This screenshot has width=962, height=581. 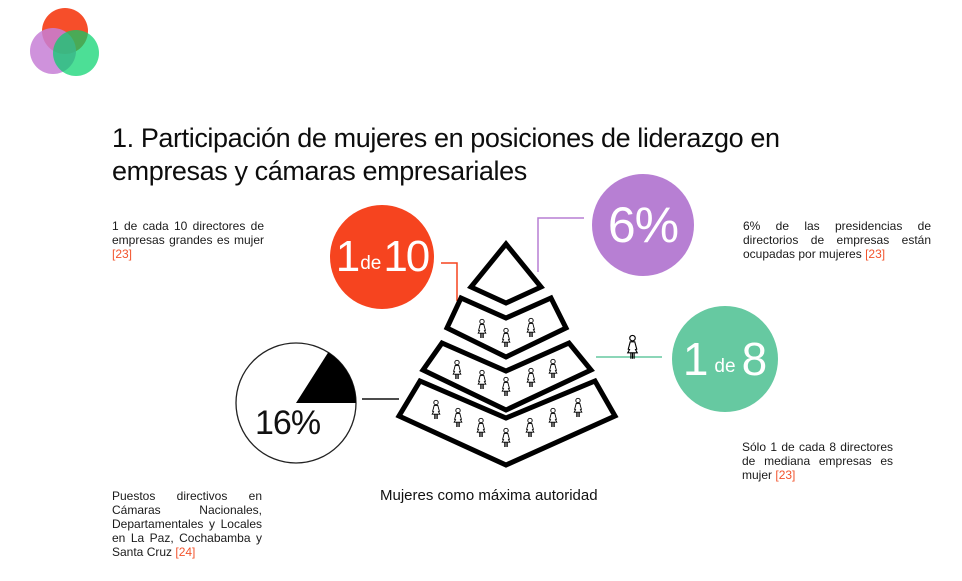 I want to click on venn-logo, so click(x=64, y=42).